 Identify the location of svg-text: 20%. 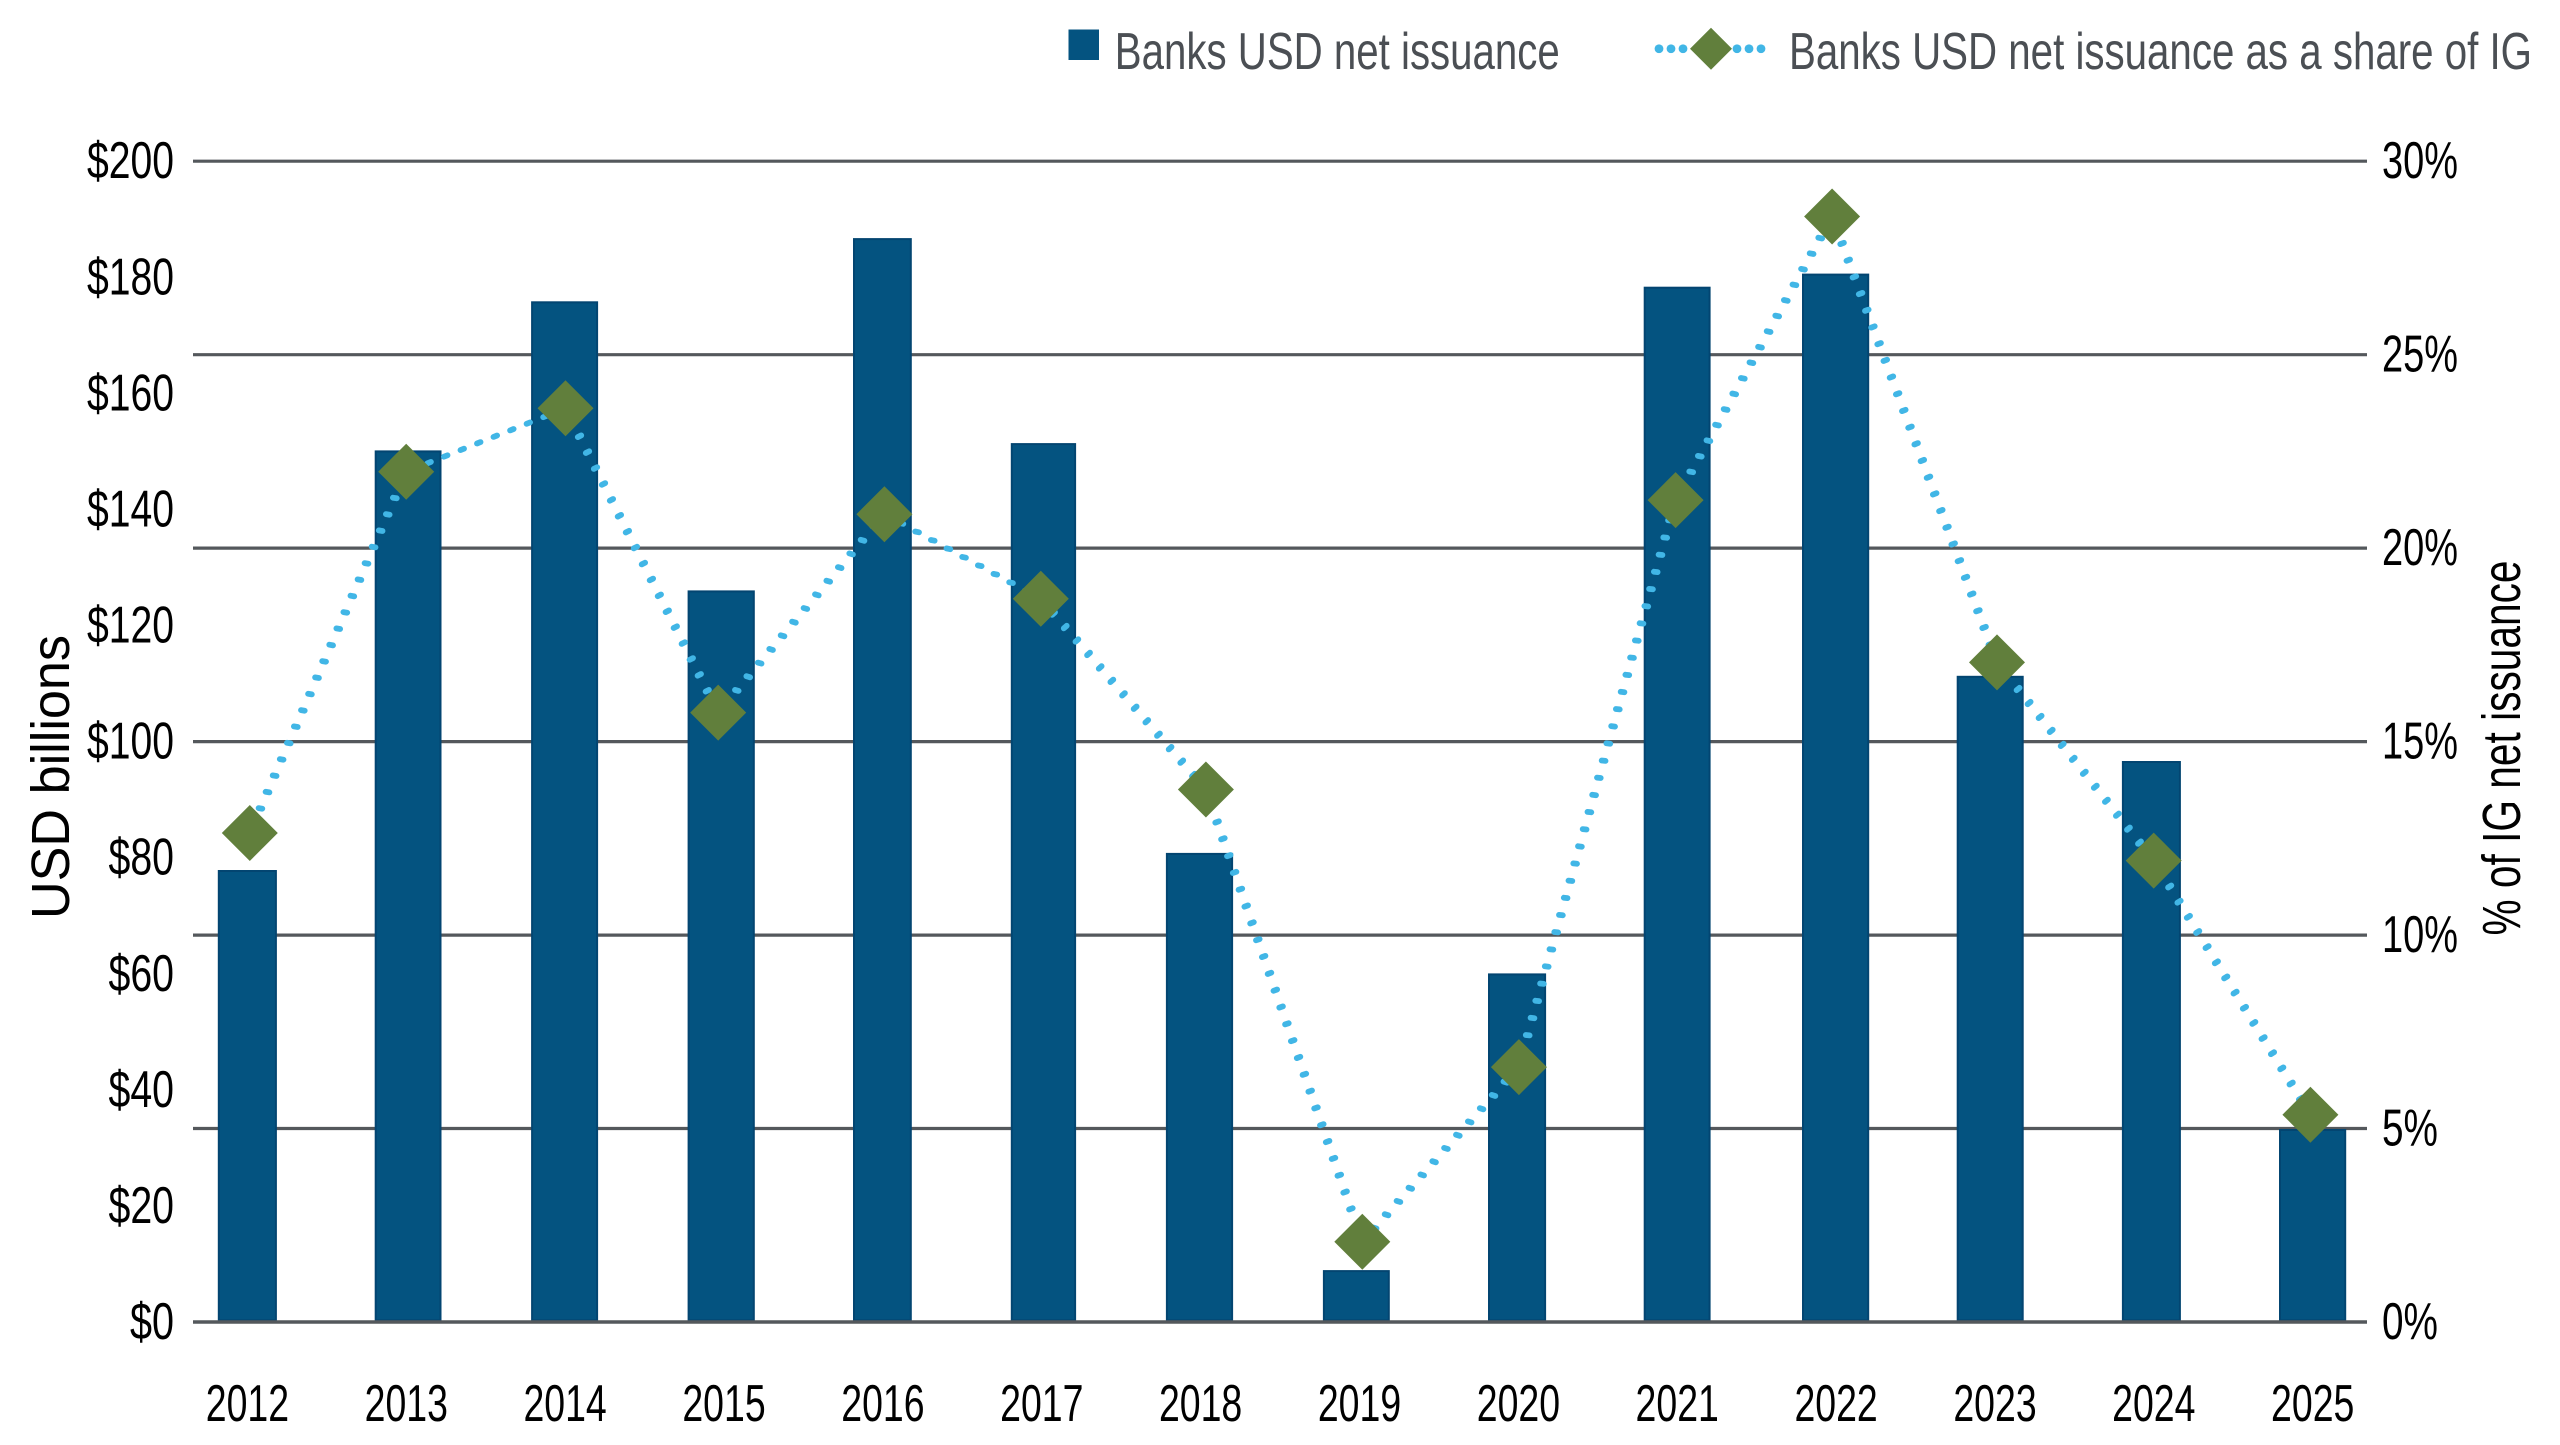
(2420, 548).